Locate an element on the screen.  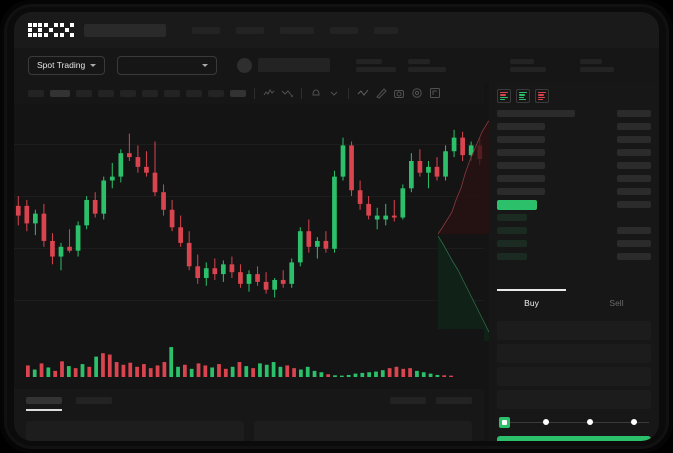
volume-chart is located at coordinates (249, 359).